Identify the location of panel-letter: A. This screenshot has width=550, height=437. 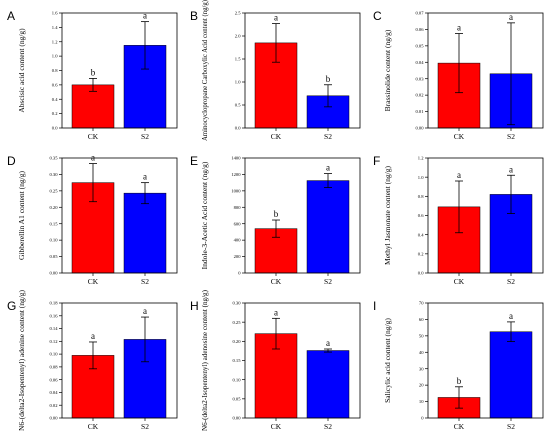
(11, 16).